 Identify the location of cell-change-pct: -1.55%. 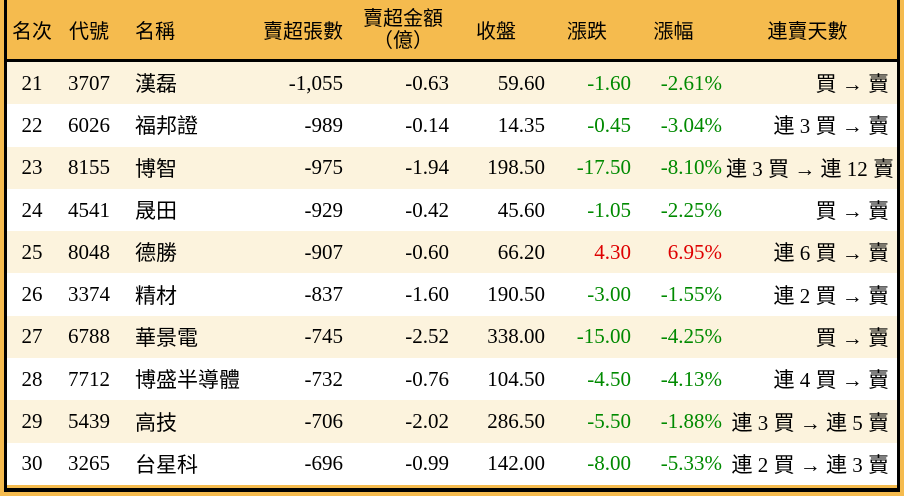
(691, 294).